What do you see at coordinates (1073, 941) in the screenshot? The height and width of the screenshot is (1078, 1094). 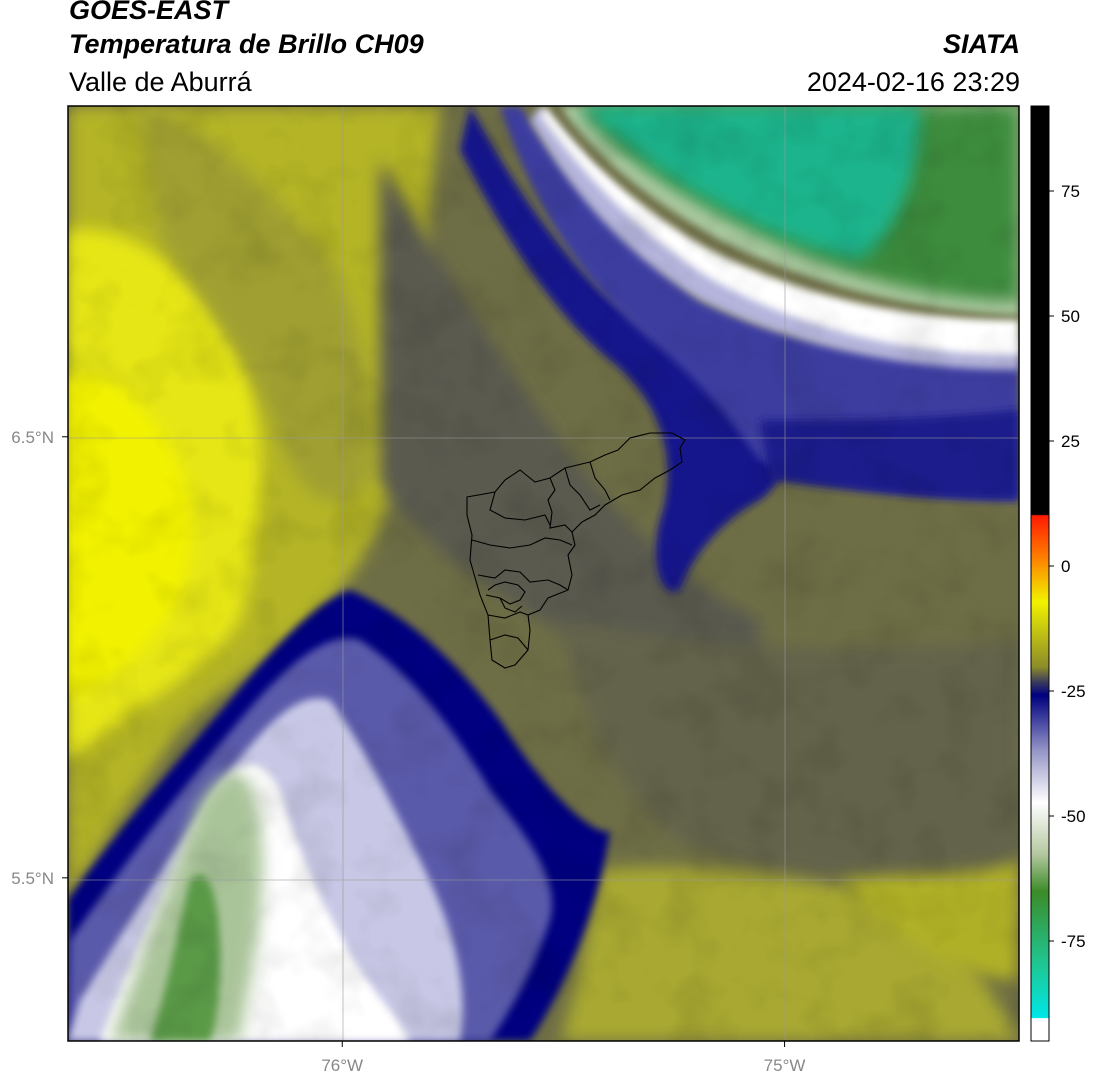 I see `colorbar-tick-label: -75` at bounding box center [1073, 941].